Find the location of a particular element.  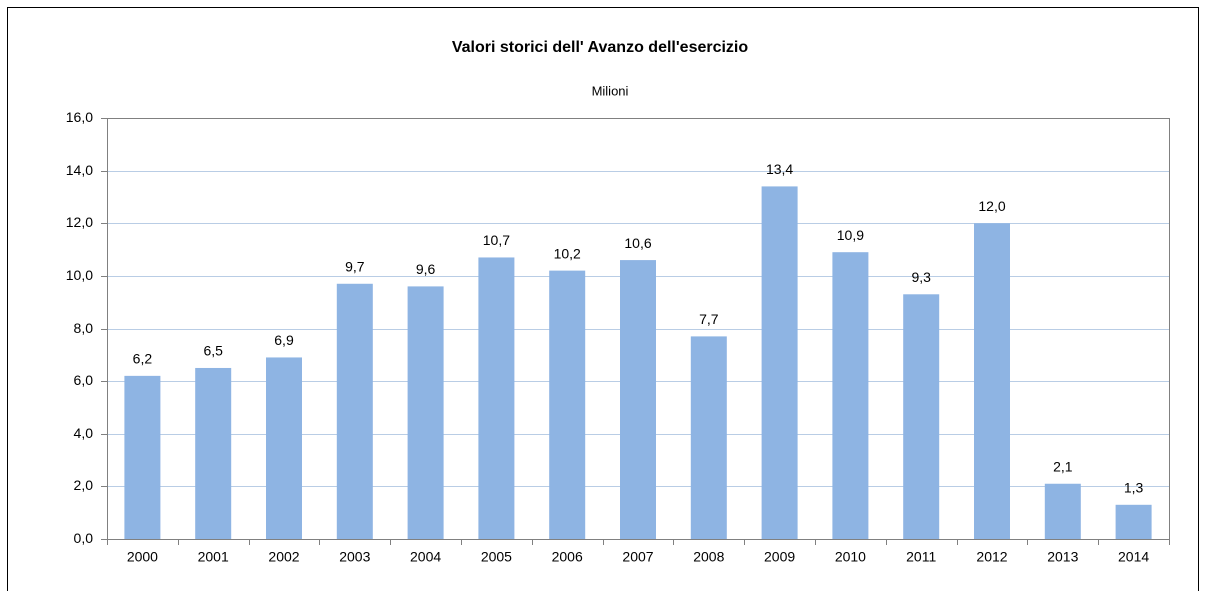

data-label: 9,3 is located at coordinates (921, 277).